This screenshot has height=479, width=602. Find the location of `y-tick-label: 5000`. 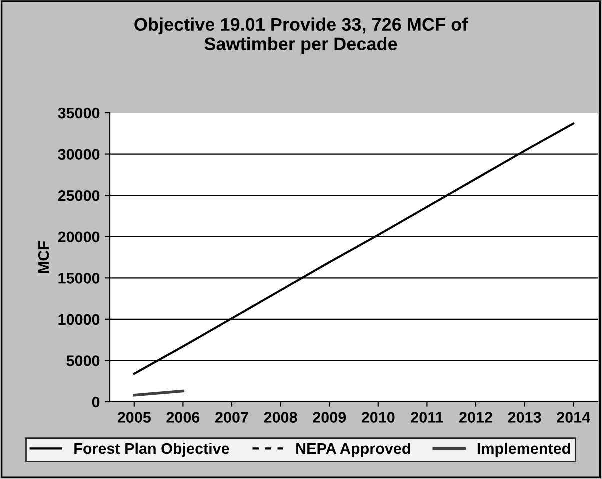

y-tick-label: 5000 is located at coordinates (83, 361).